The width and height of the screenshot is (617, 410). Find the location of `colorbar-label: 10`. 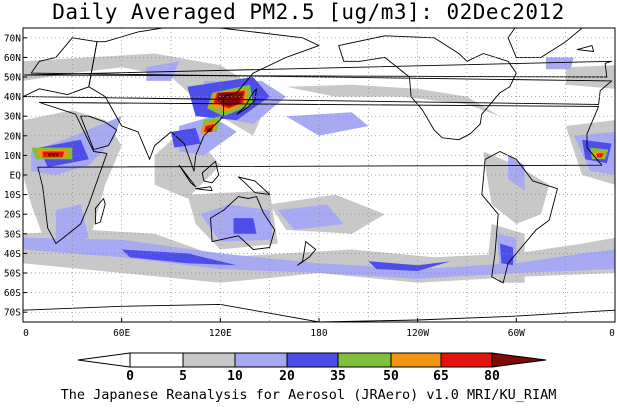

colorbar-label: 10 is located at coordinates (235, 376).